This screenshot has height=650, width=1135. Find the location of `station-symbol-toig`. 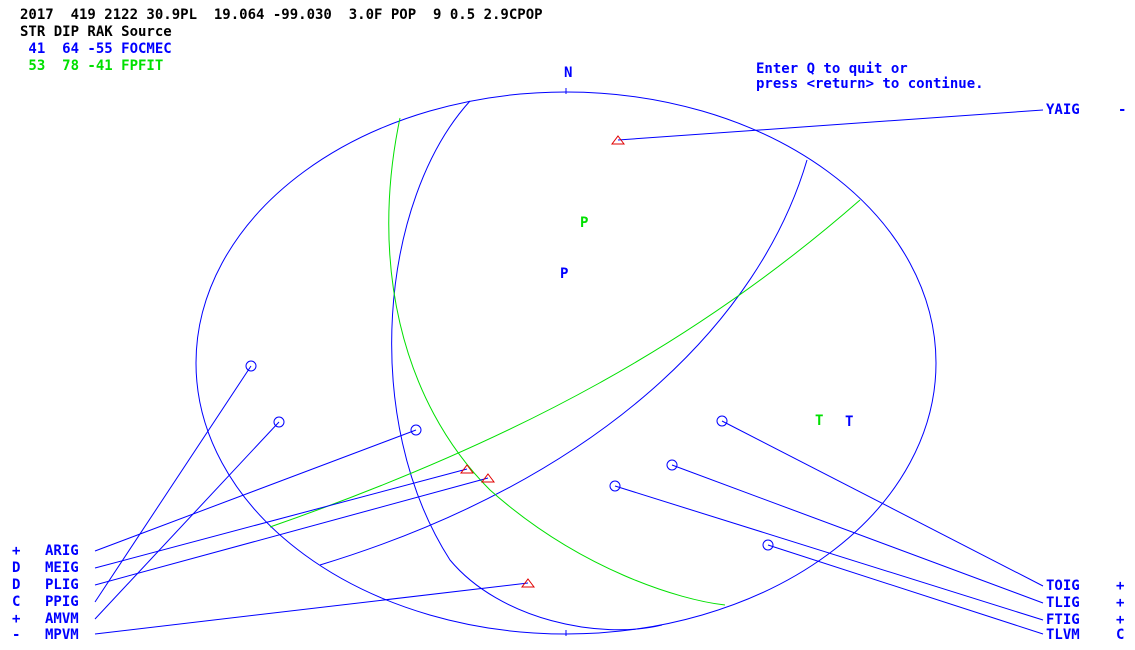

station-symbol-toig is located at coordinates (722, 421).